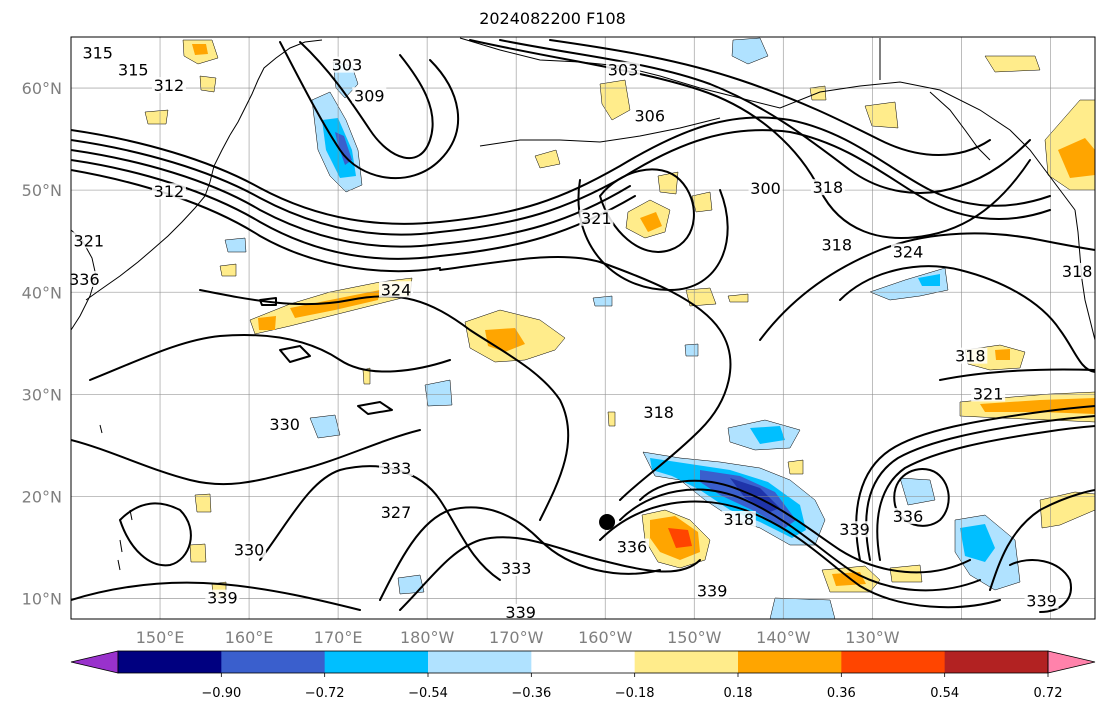 The width and height of the screenshot is (1105, 712). Describe the element at coordinates (738, 693) in the screenshot. I see `colorbar-tick-label: 0.18` at that location.